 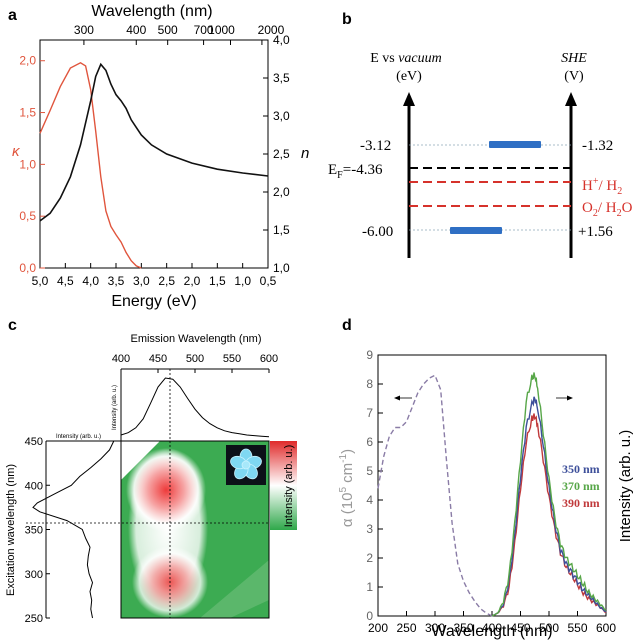 What do you see at coordinates (195, 339) in the screenshot?
I see `panel-c-top-title: Emission Wavelength (nm)` at bounding box center [195, 339].